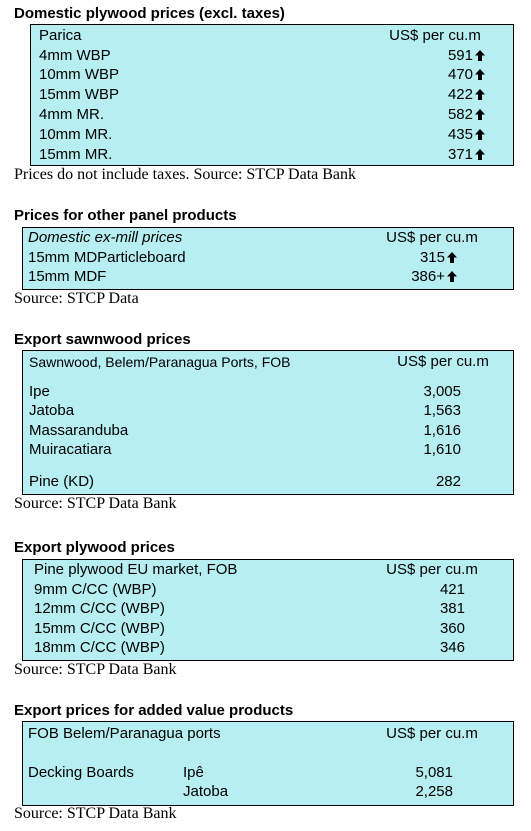 Image resolution: width=531 pixels, height=831 pixels. Describe the element at coordinates (107, 257) in the screenshot. I see `row-label: 15mm MDParticleboard` at that location.